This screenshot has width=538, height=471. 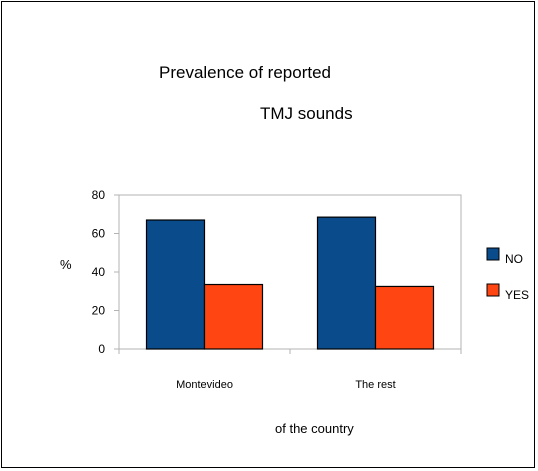 What do you see at coordinates (233, 316) in the screenshot?
I see `bar-yes-montevideo` at bounding box center [233, 316].